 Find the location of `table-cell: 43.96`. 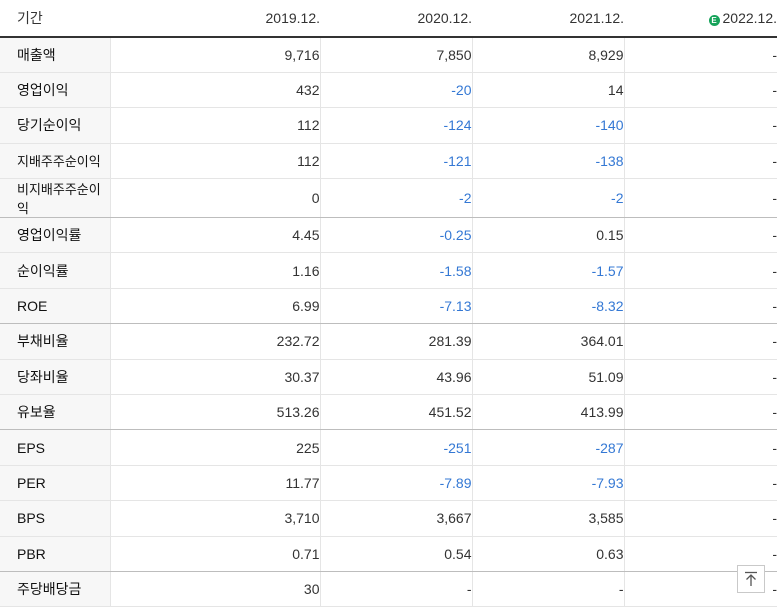

table-cell: 43.96 is located at coordinates (396, 376).